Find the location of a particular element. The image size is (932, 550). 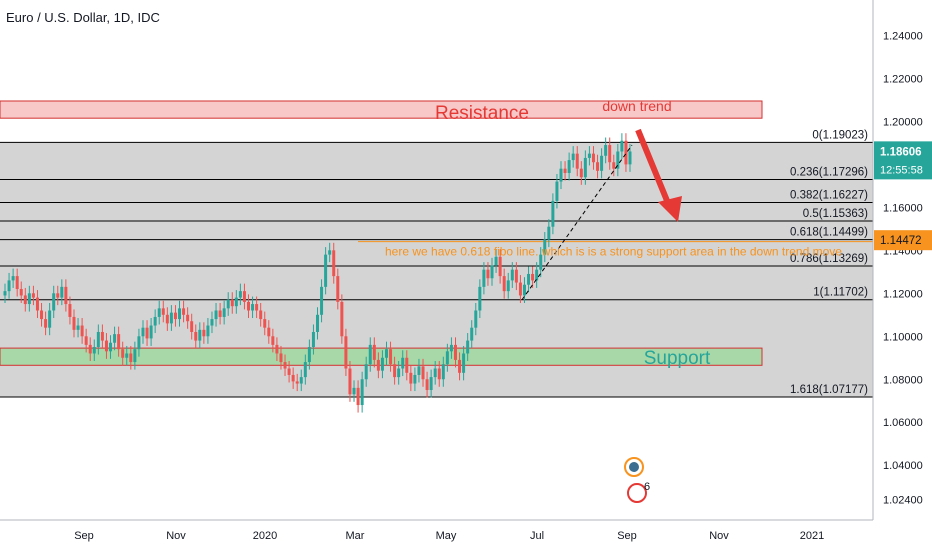

fib-label: 1.618(1.07177) is located at coordinates (829, 390).